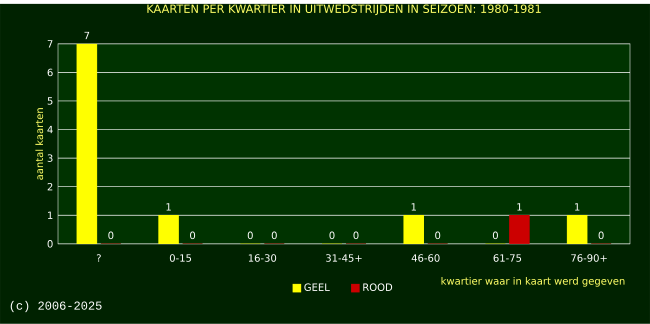 This screenshot has height=324, width=650. I want to click on text: (c) 2006-2025, so click(56, 306).